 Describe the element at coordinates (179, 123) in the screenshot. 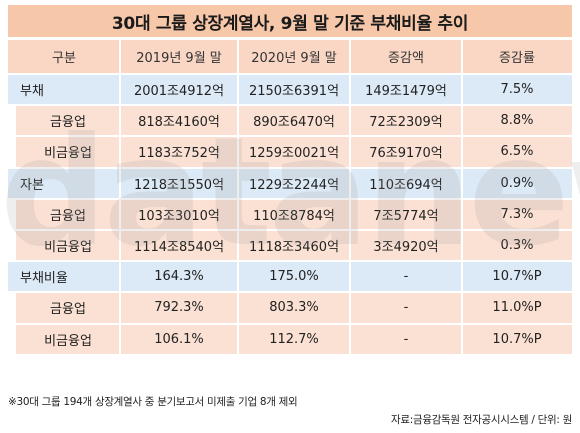

I see `cell-2019: 818조4160억` at that location.